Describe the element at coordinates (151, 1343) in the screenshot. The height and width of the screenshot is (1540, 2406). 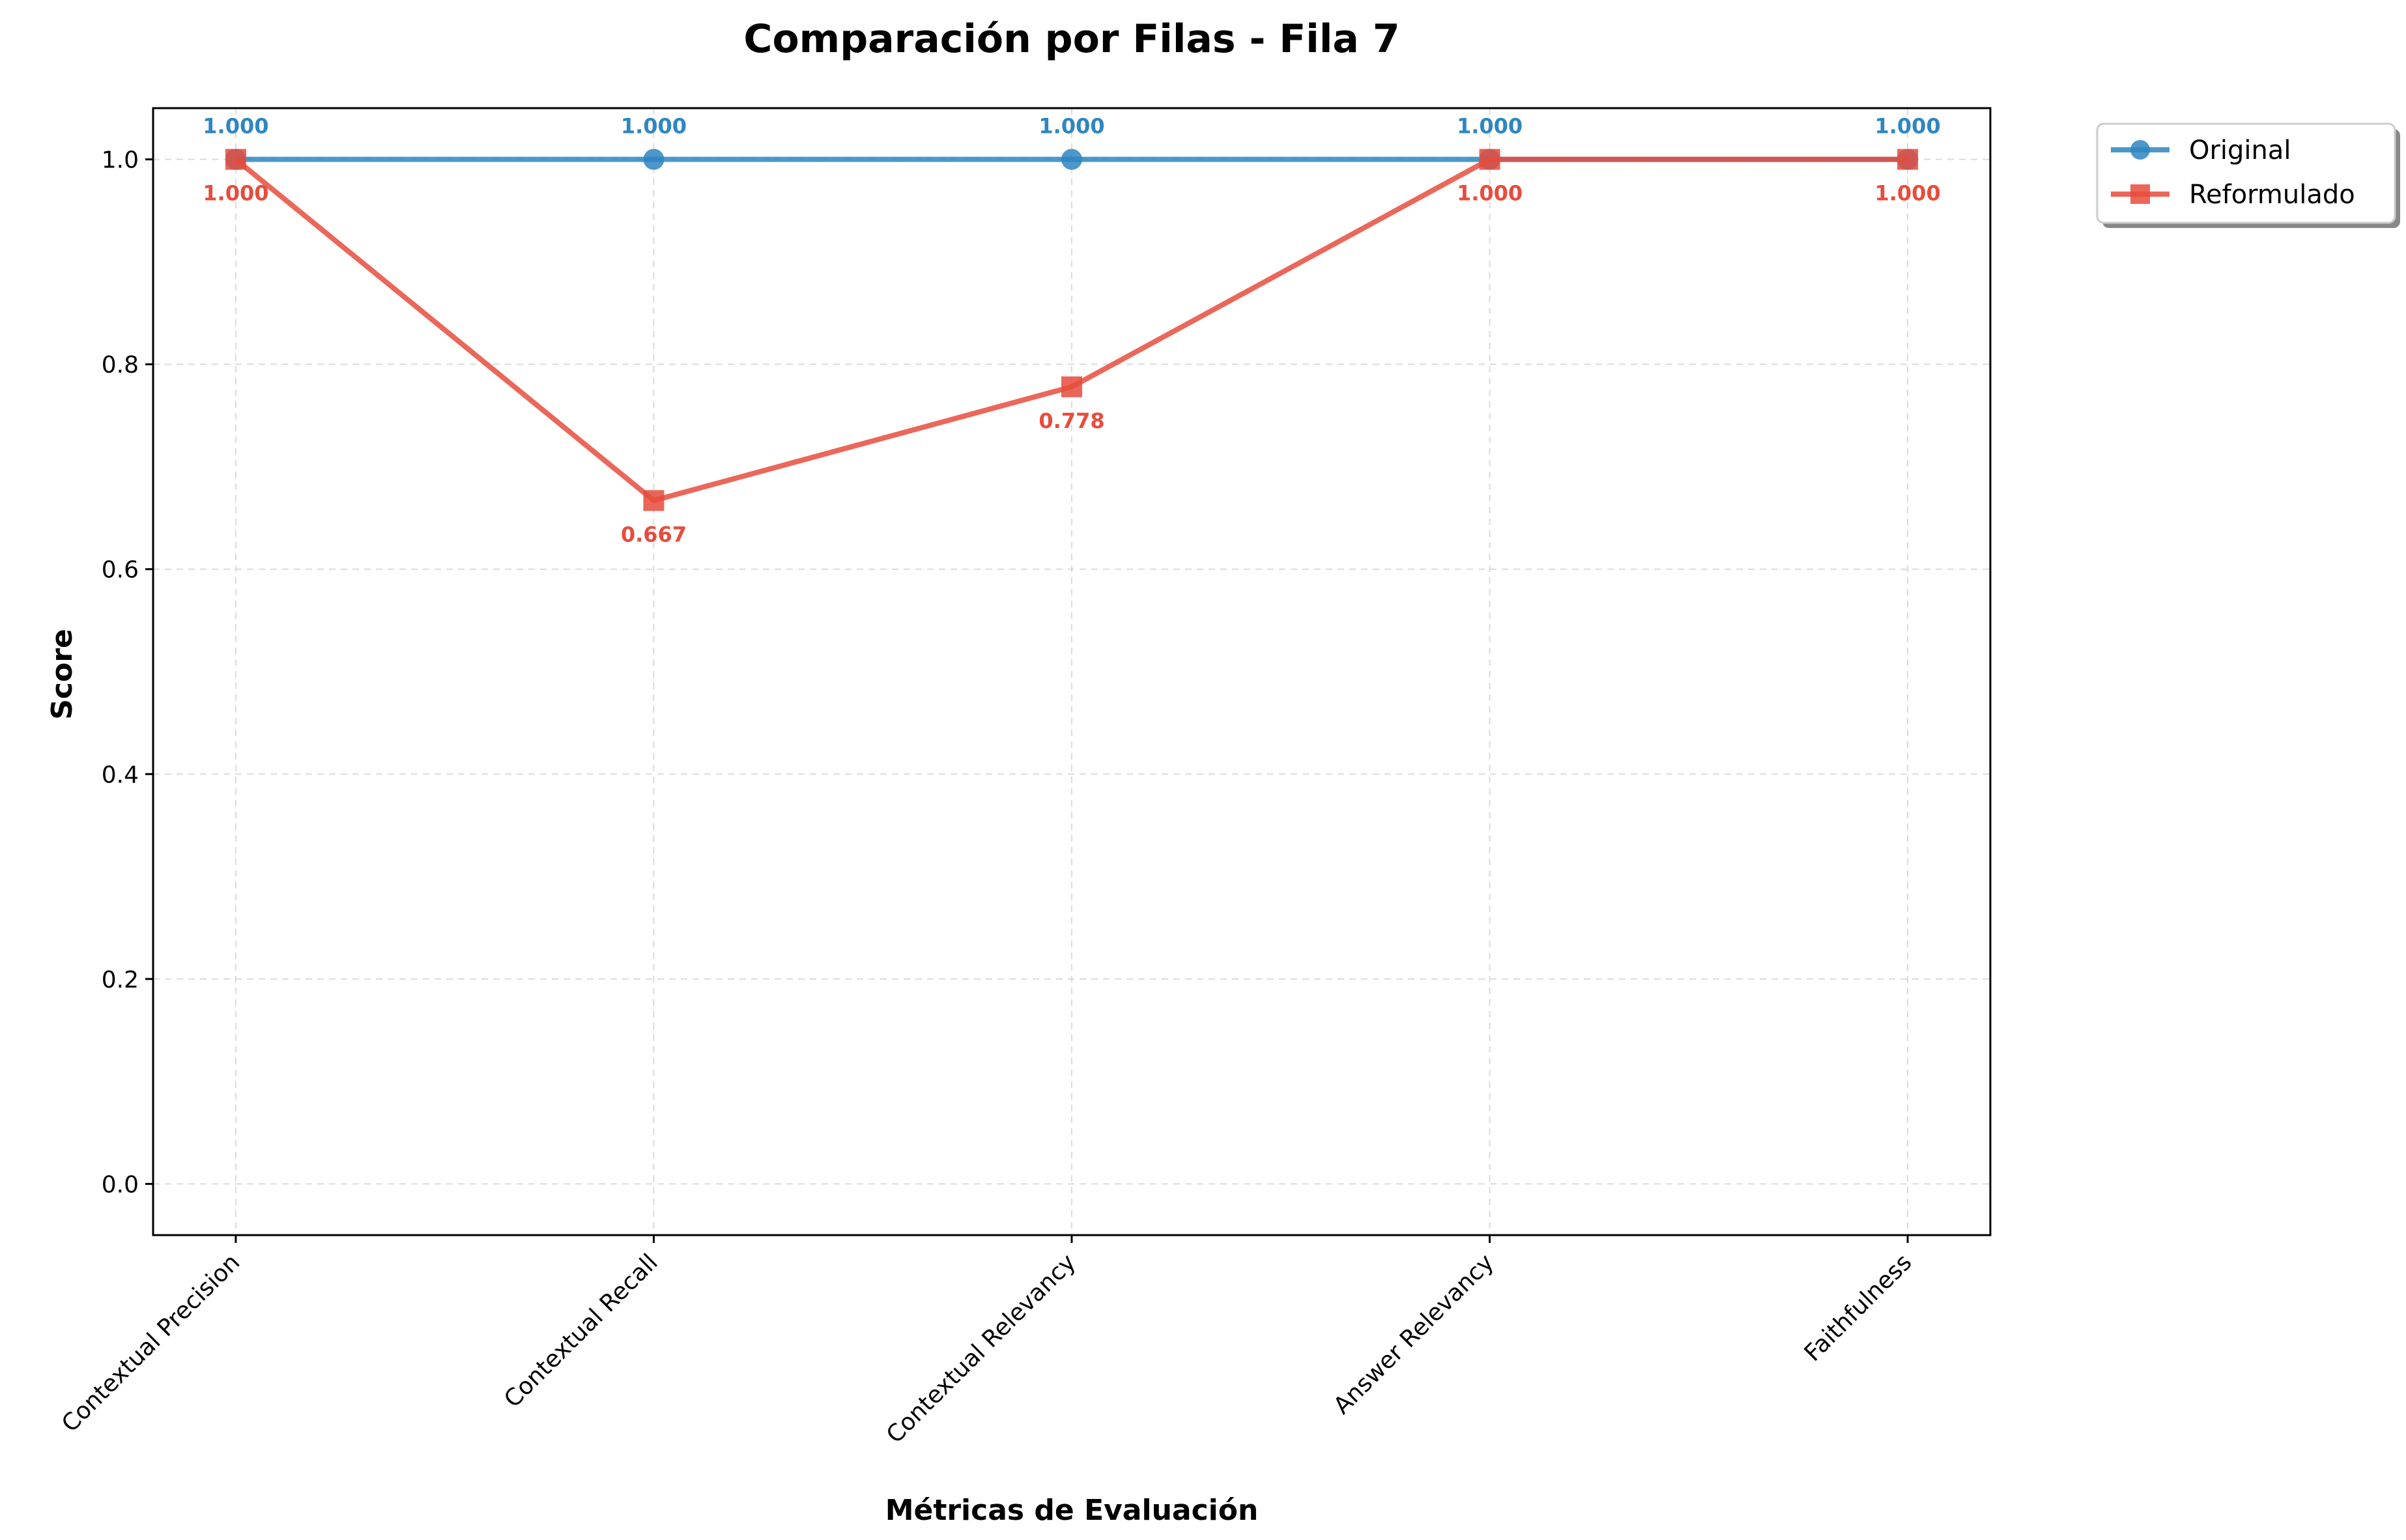
I see `x-tick-label: Contextual Precision` at that location.